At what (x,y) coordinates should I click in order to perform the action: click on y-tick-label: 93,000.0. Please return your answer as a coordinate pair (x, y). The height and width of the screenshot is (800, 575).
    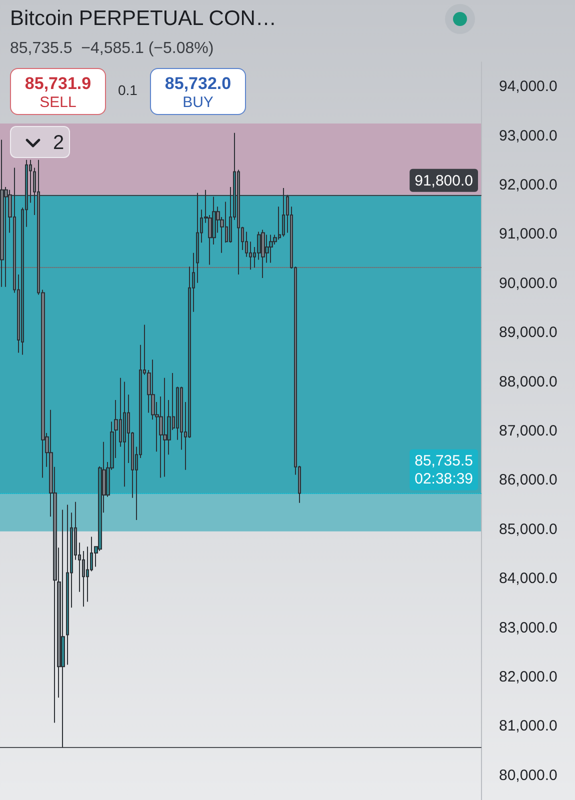
    Looking at the image, I should click on (528, 135).